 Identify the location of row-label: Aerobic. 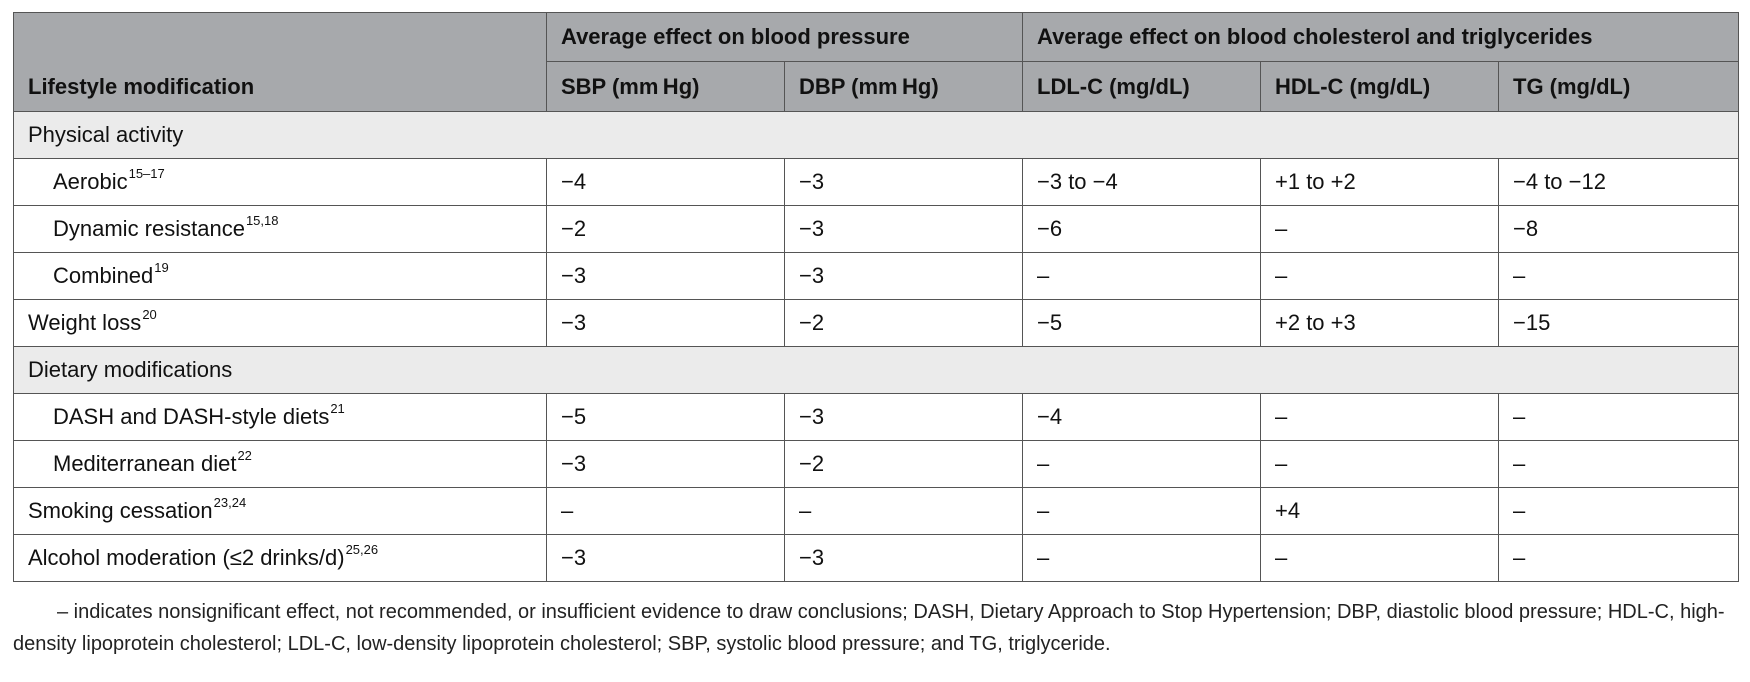
(90, 181).